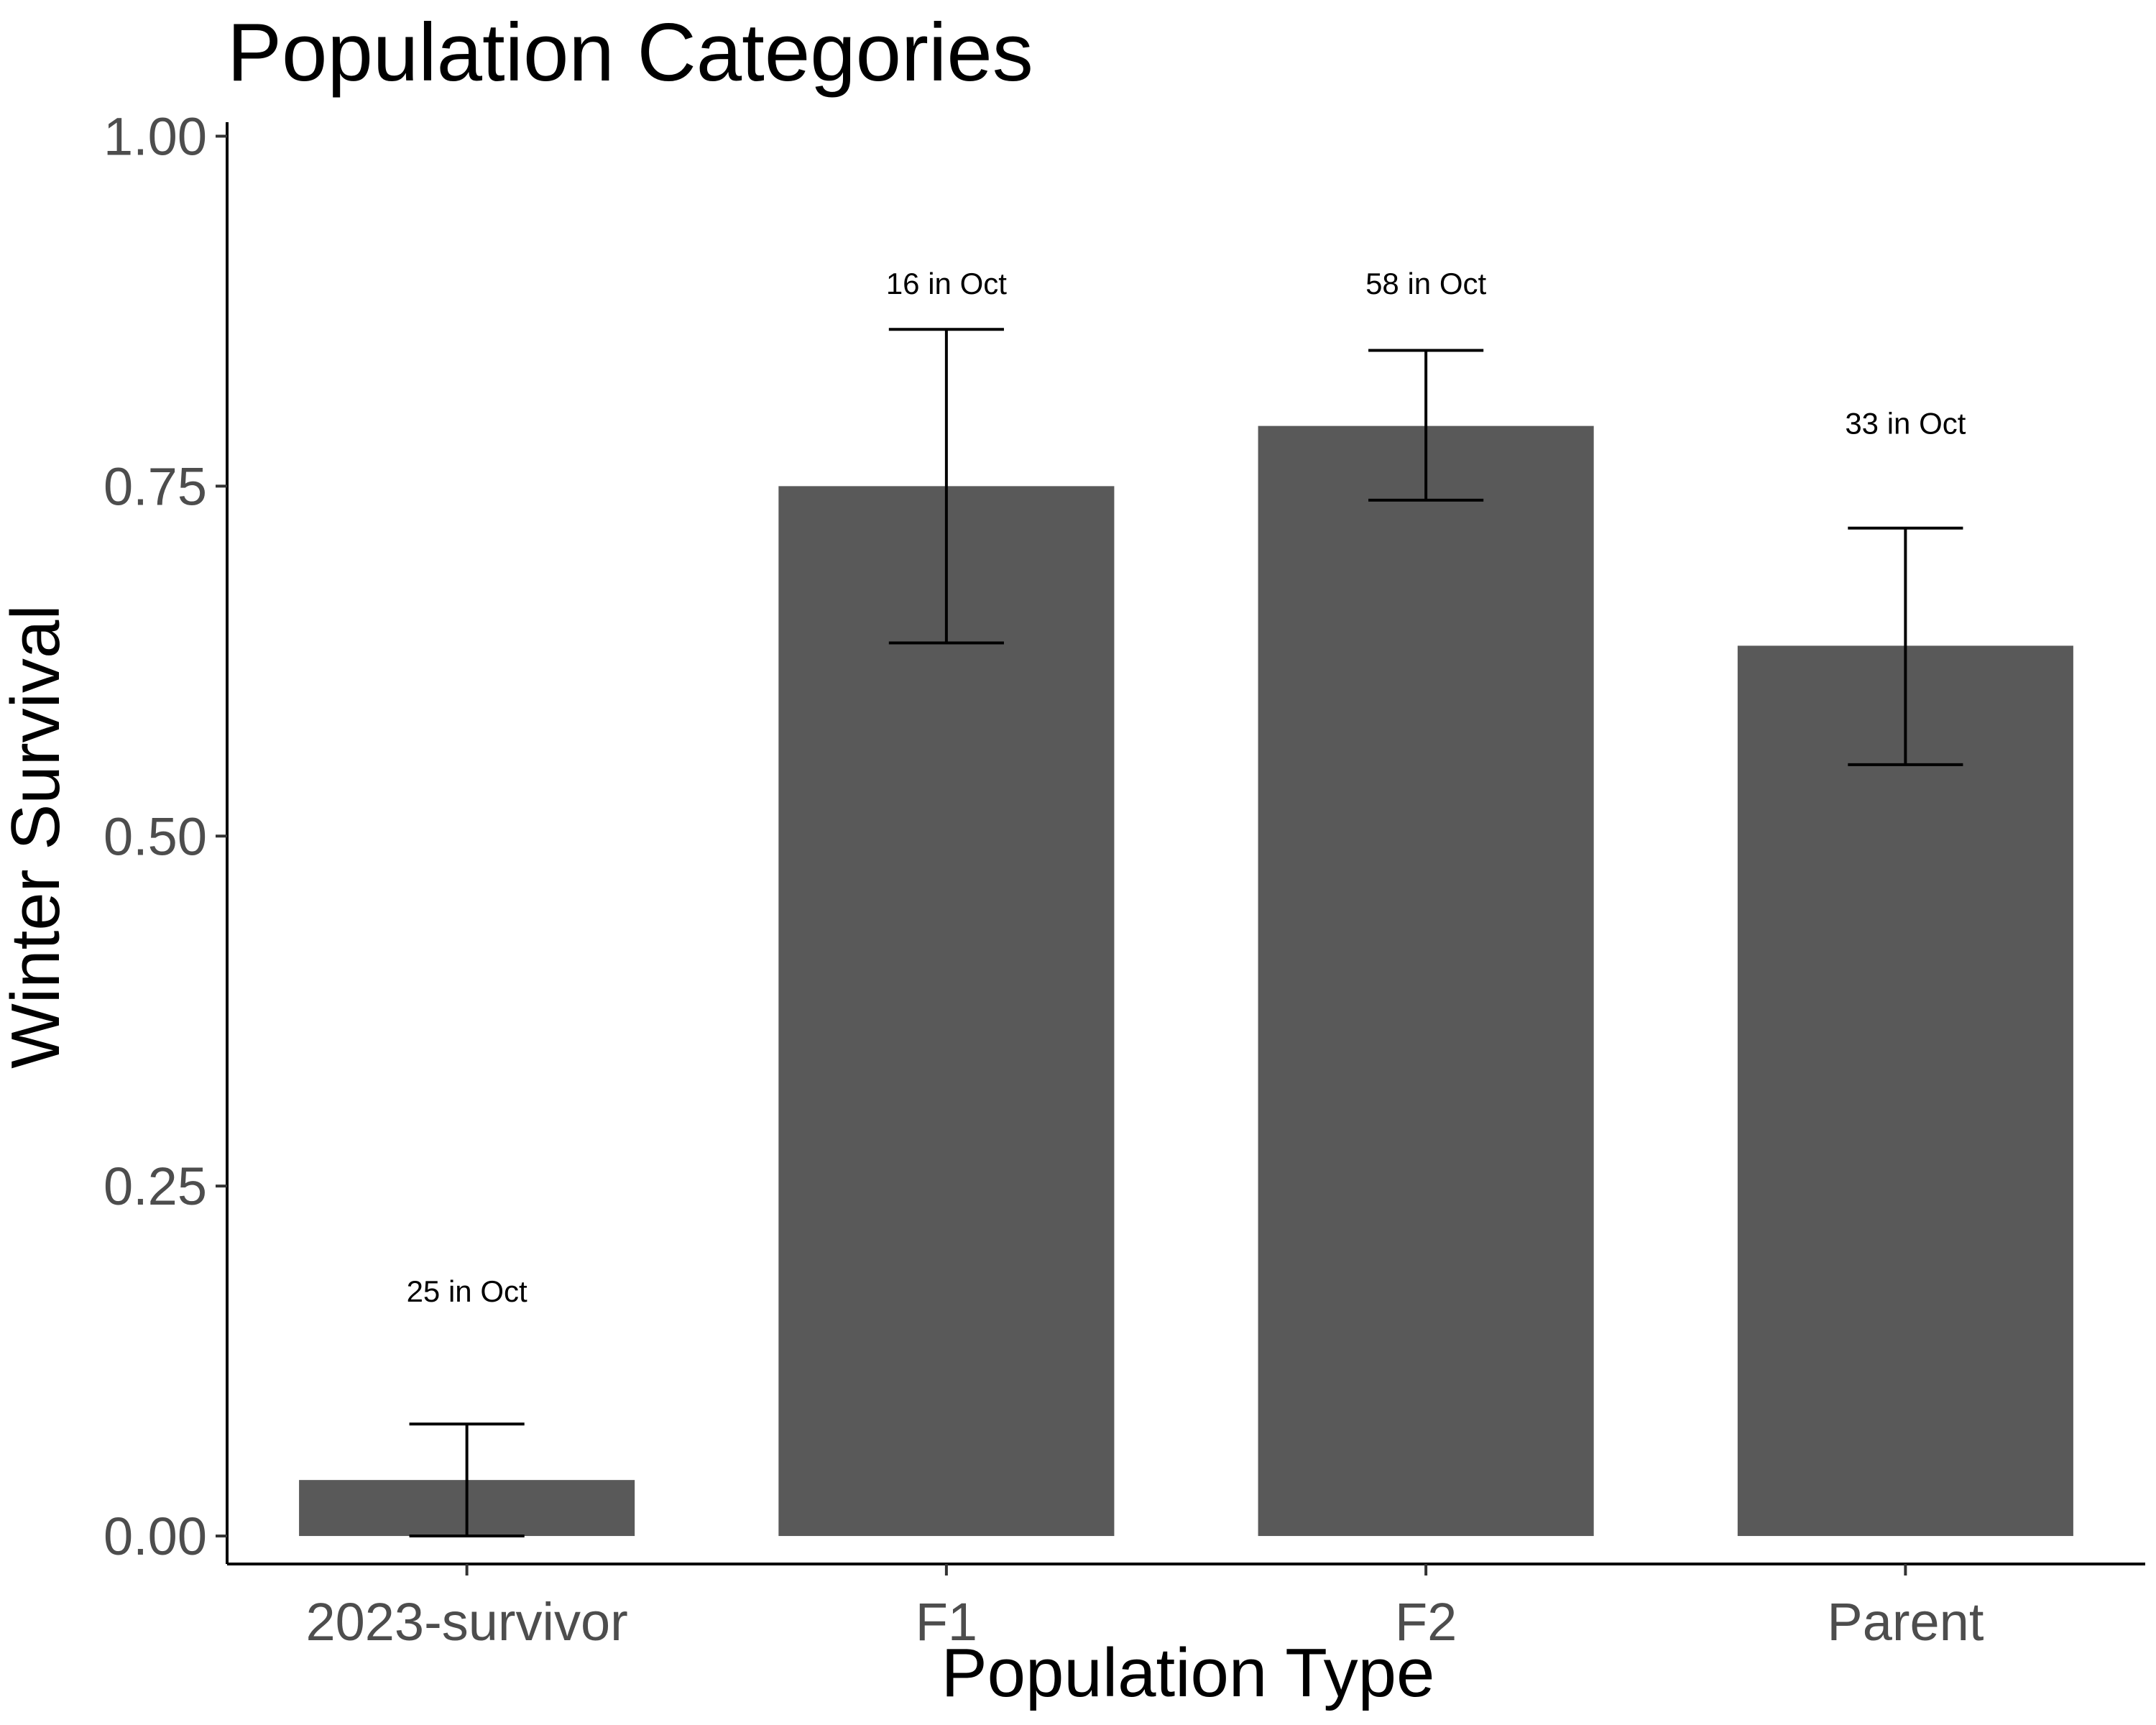 This screenshot has width=2156, height=1725. I want to click on x-tick-label: F1, so click(947, 1622).